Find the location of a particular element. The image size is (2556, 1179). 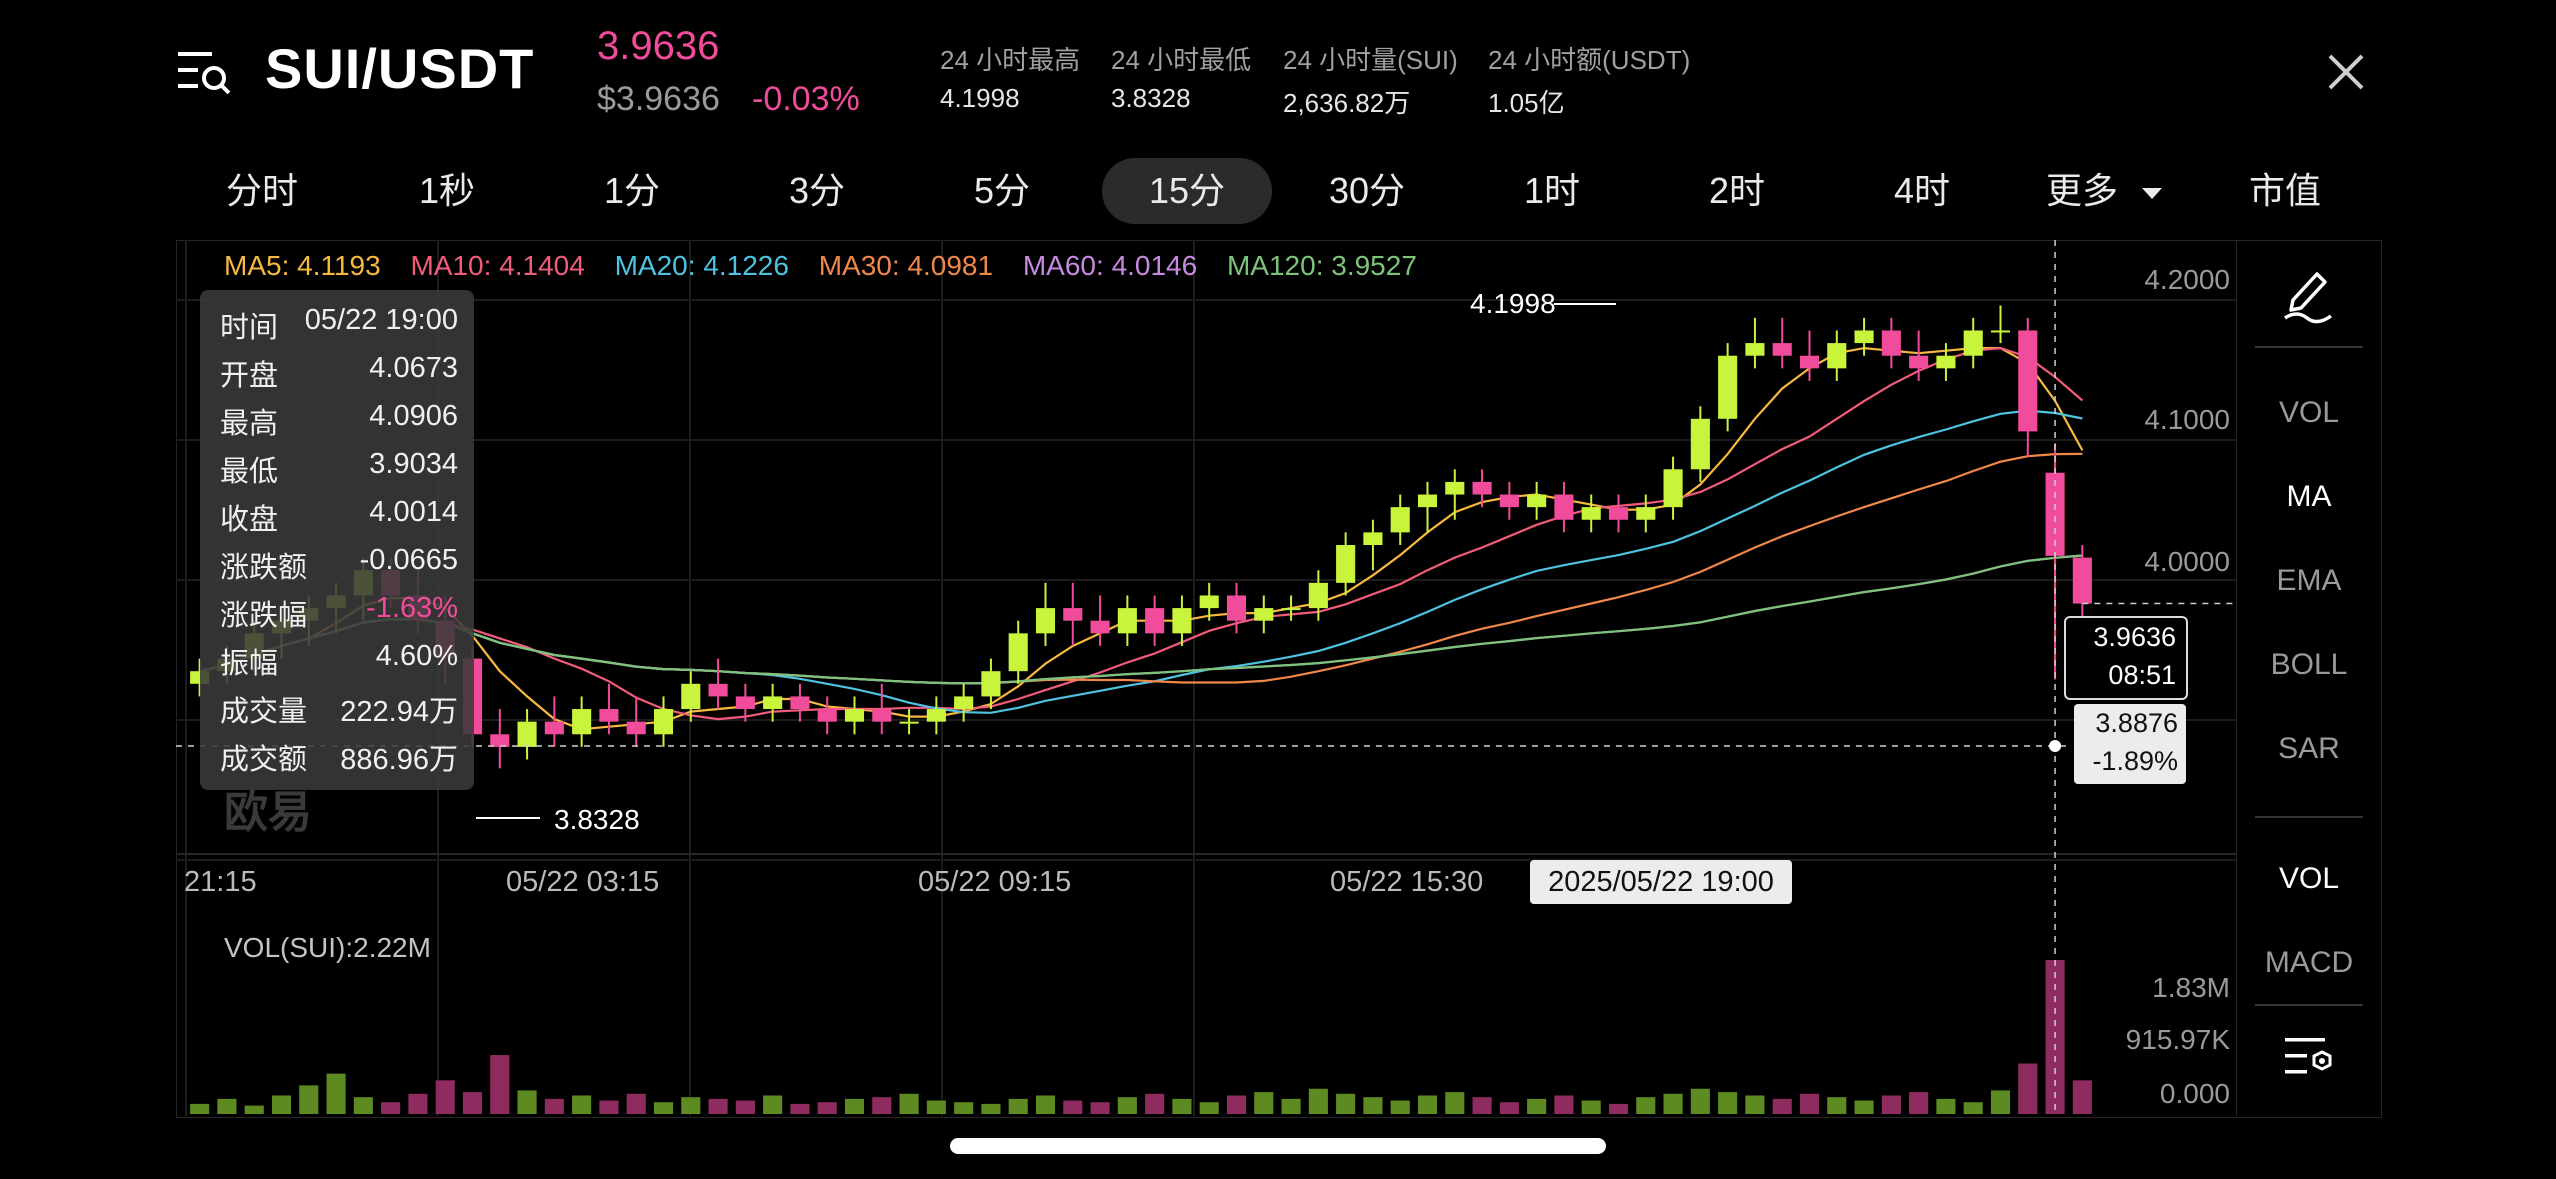

tab-interval-15m: 15分 is located at coordinates (1187, 191).